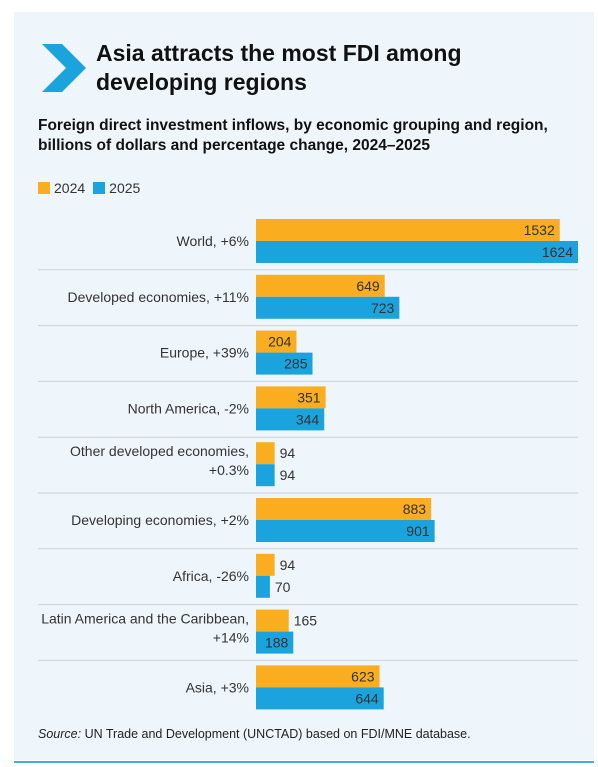 Image resolution: width=598 pixels, height=767 pixels. Describe the element at coordinates (125, 188) in the screenshot. I see `legend-label-2025: 2025` at that location.